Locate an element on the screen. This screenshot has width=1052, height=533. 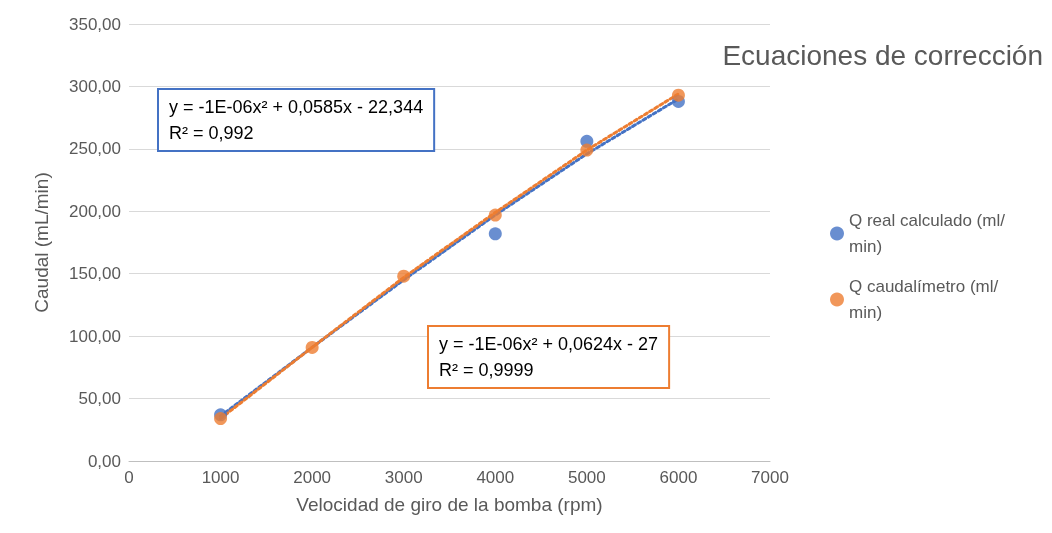
y-tick-label: 300,00 is located at coordinates (95, 86).